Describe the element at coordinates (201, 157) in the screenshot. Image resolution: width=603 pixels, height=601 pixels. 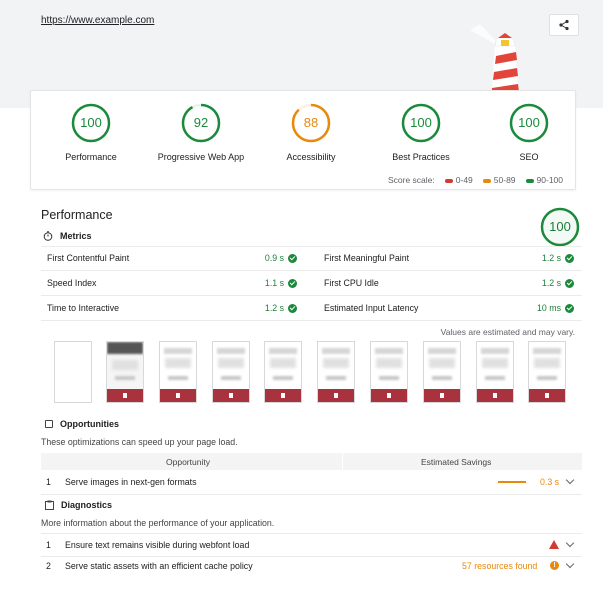
I see `gauge-label: Progressive Web App` at that location.